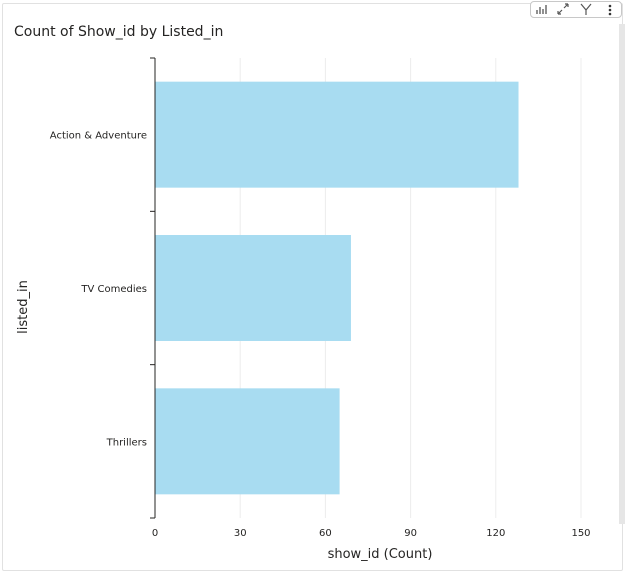  Describe the element at coordinates (580, 533) in the screenshot. I see `x-tick-label: 150` at that location.